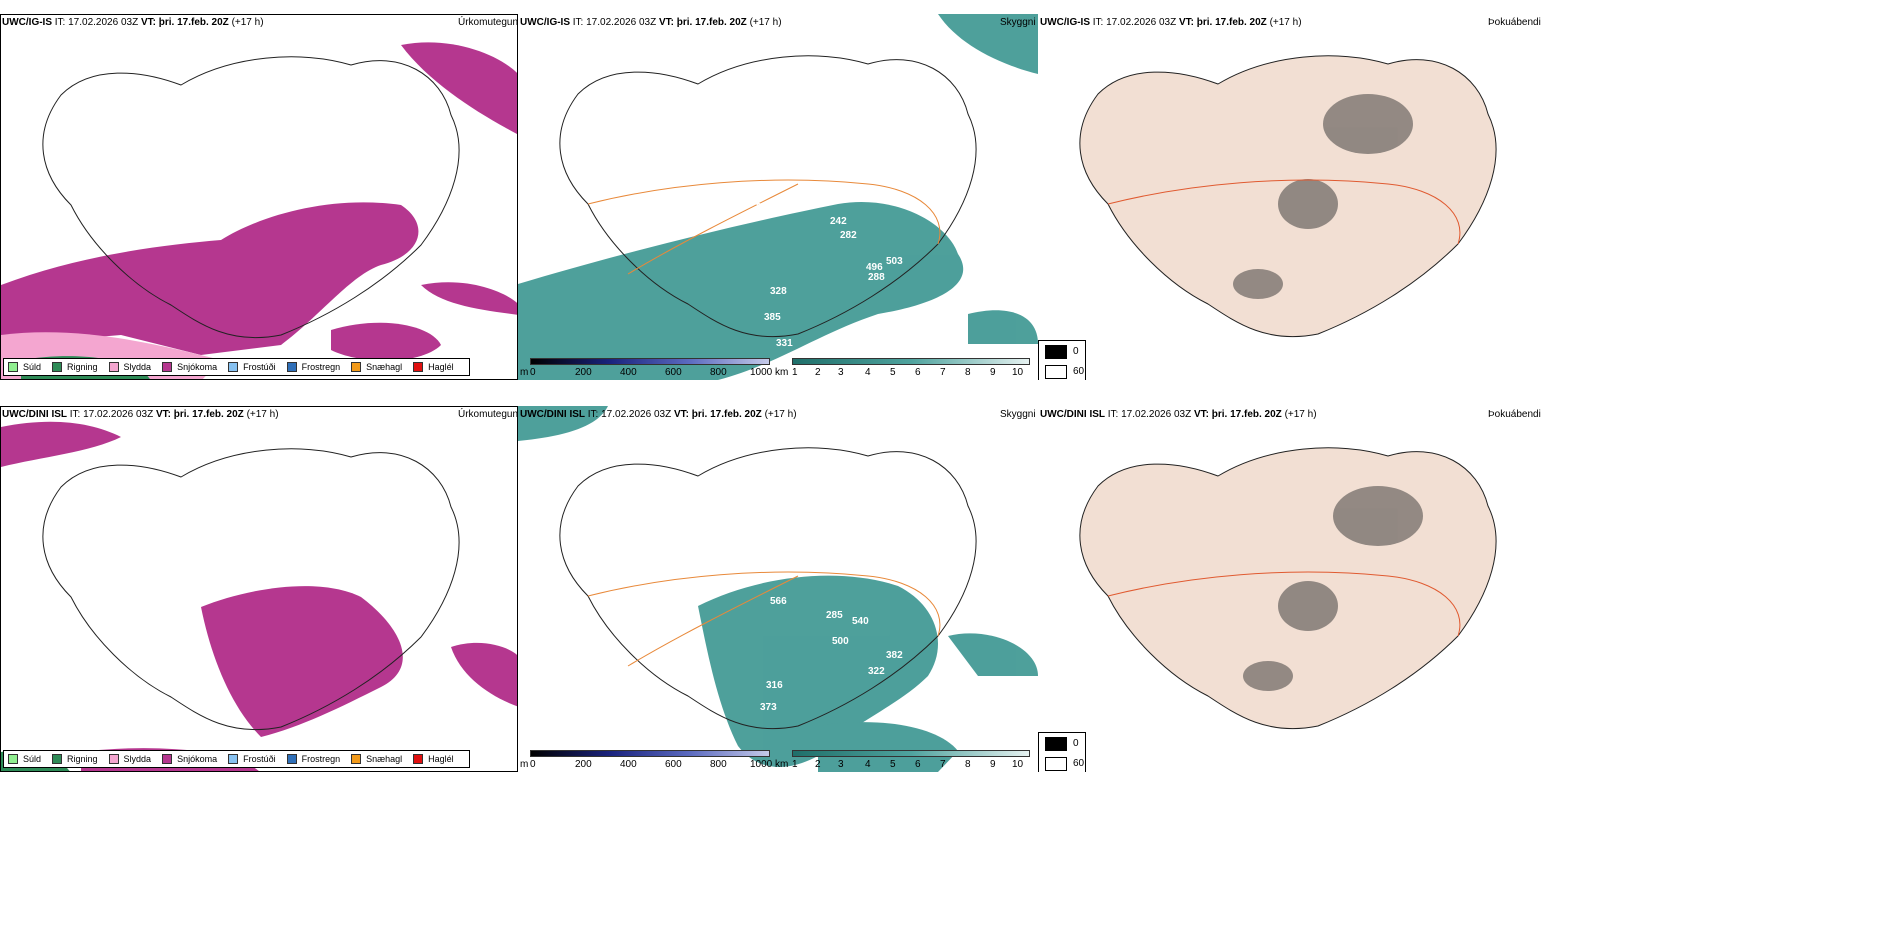 This screenshot has height=950, width=1900. I want to click on fog-panel-row2: 0 60, so click(1294, 589).